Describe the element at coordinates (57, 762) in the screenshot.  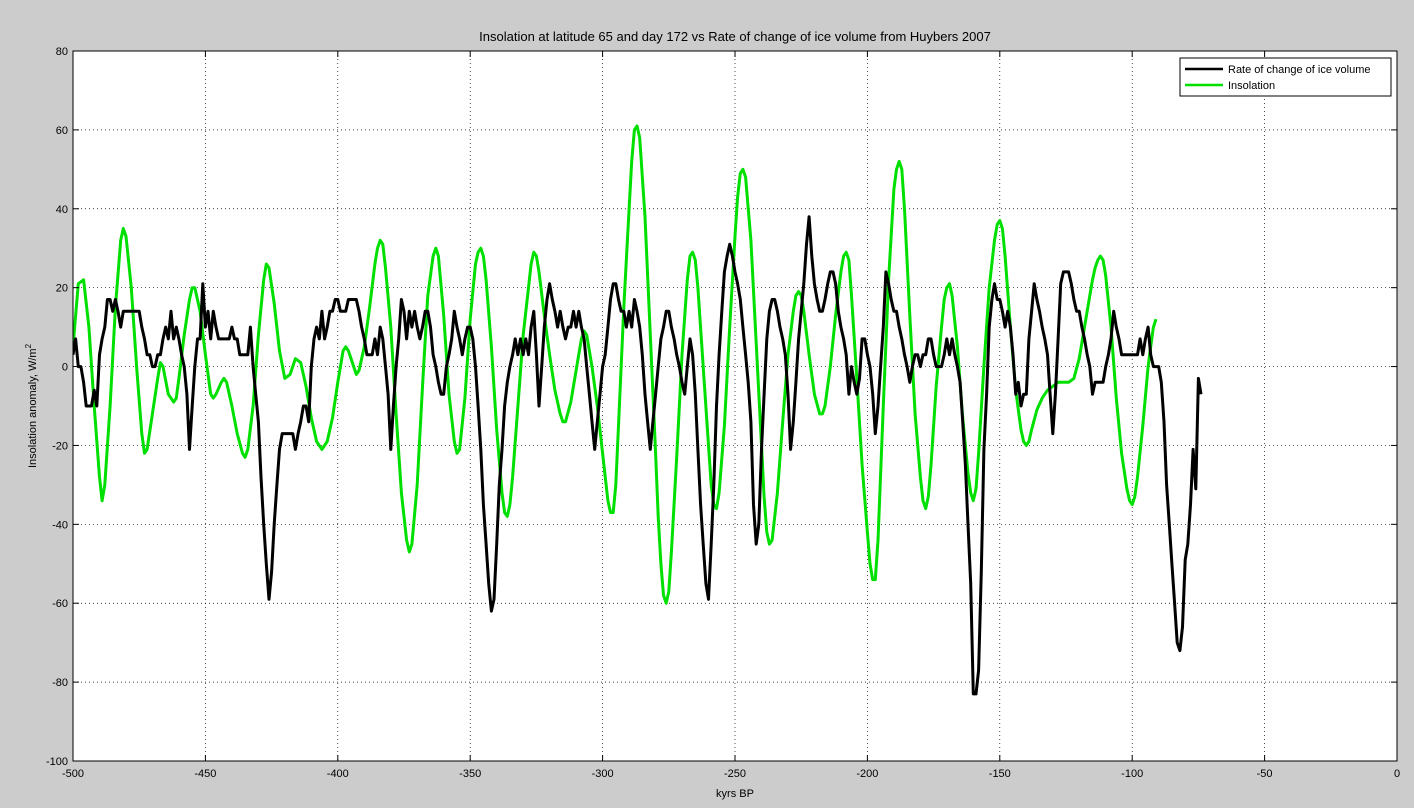
I see `y-tick-label: -100` at that location.